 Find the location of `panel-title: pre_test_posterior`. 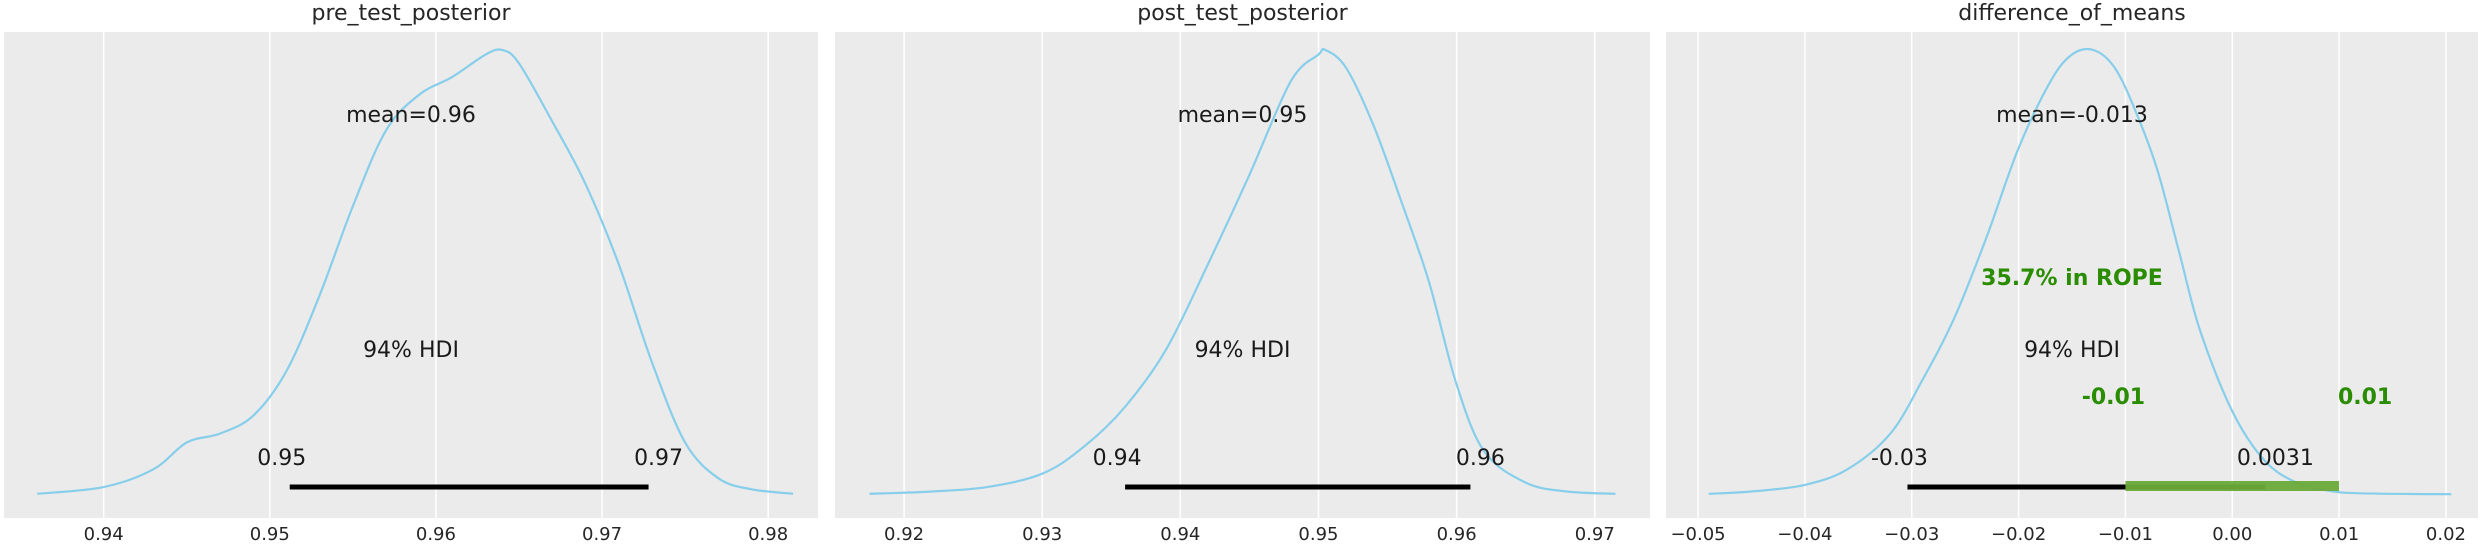

panel-title: pre_test_posterior is located at coordinates (411, 13).